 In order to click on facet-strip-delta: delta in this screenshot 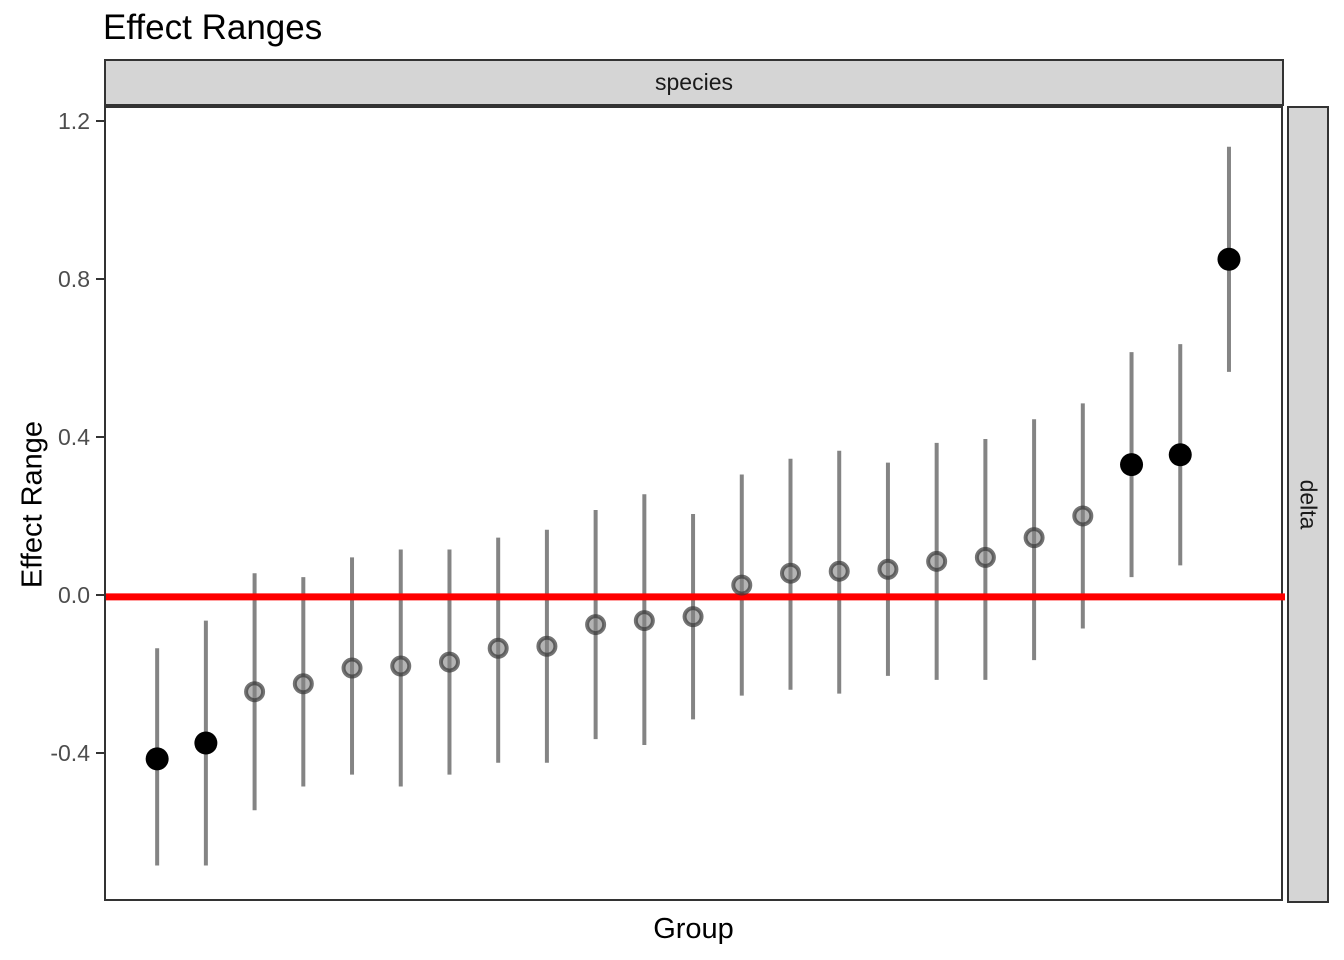, I will do `click(1308, 504)`.